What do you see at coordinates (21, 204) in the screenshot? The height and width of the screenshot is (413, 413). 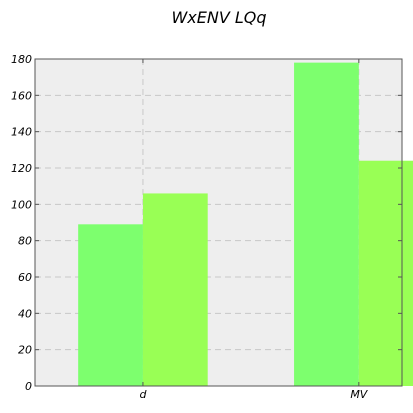 I see `y-tick-label: 100` at bounding box center [21, 204].